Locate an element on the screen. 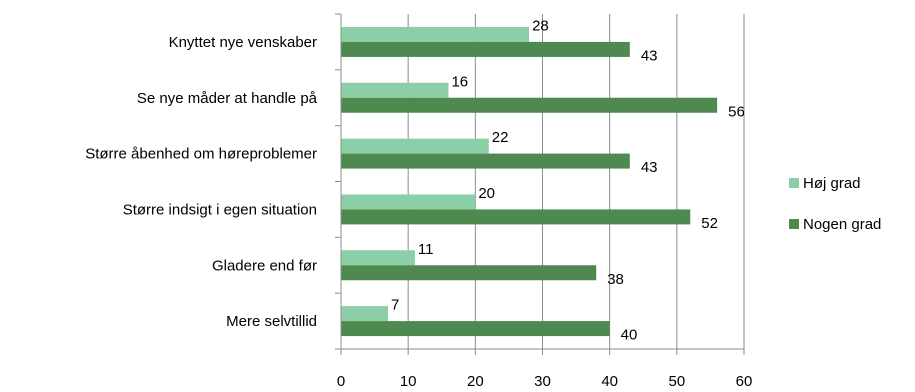  category-label-2: Større åbenhed om høreproblemer is located at coordinates (201, 154).